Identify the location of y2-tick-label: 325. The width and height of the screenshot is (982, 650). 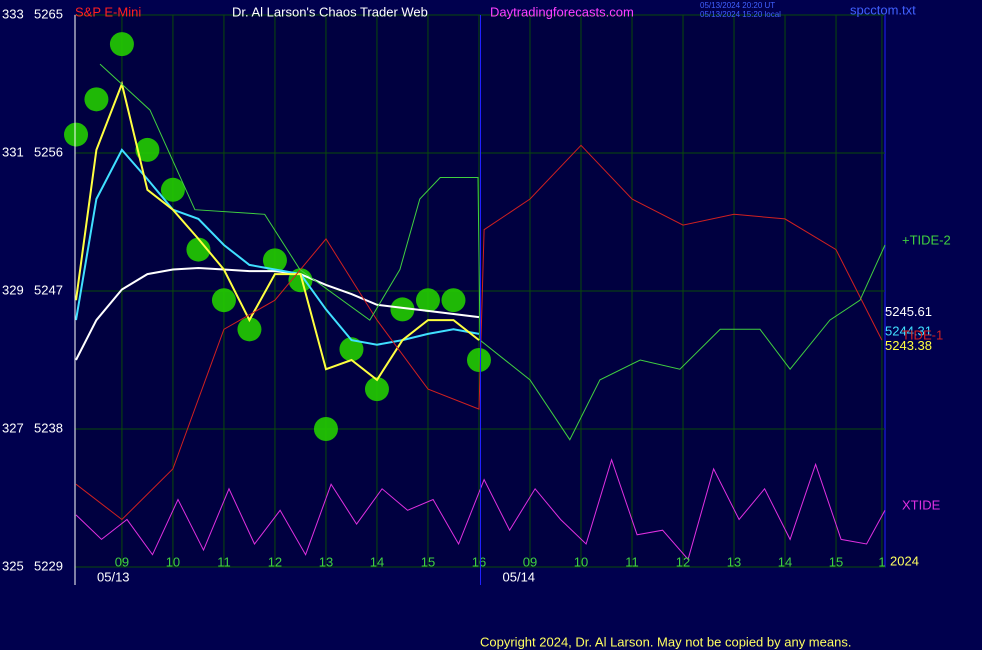
(13, 565).